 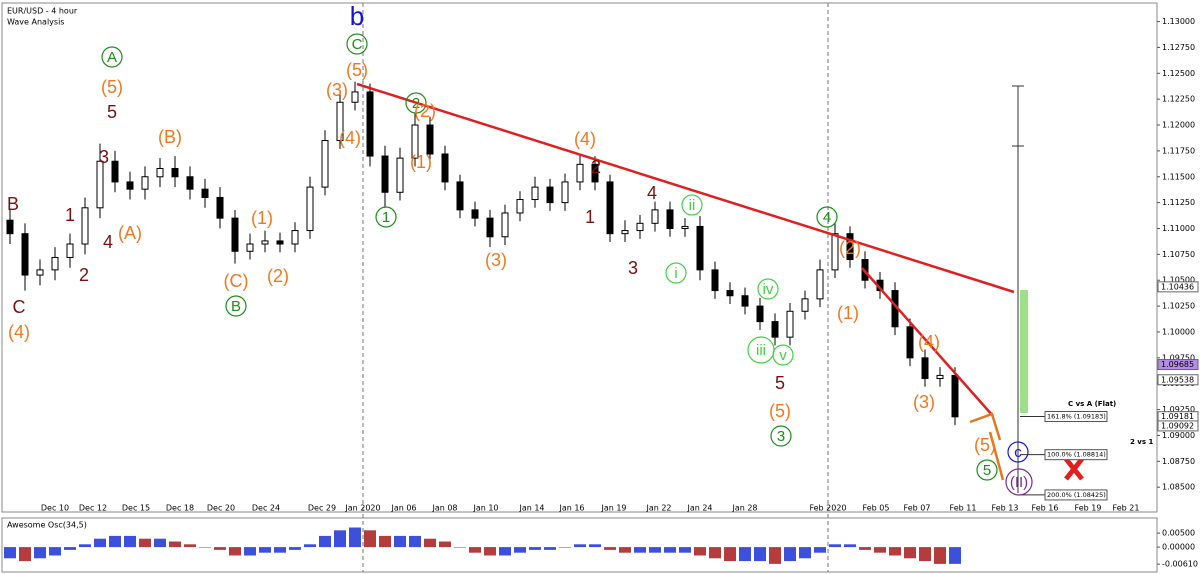 I want to click on x-tick-label: Jan 14, so click(x=531, y=508).